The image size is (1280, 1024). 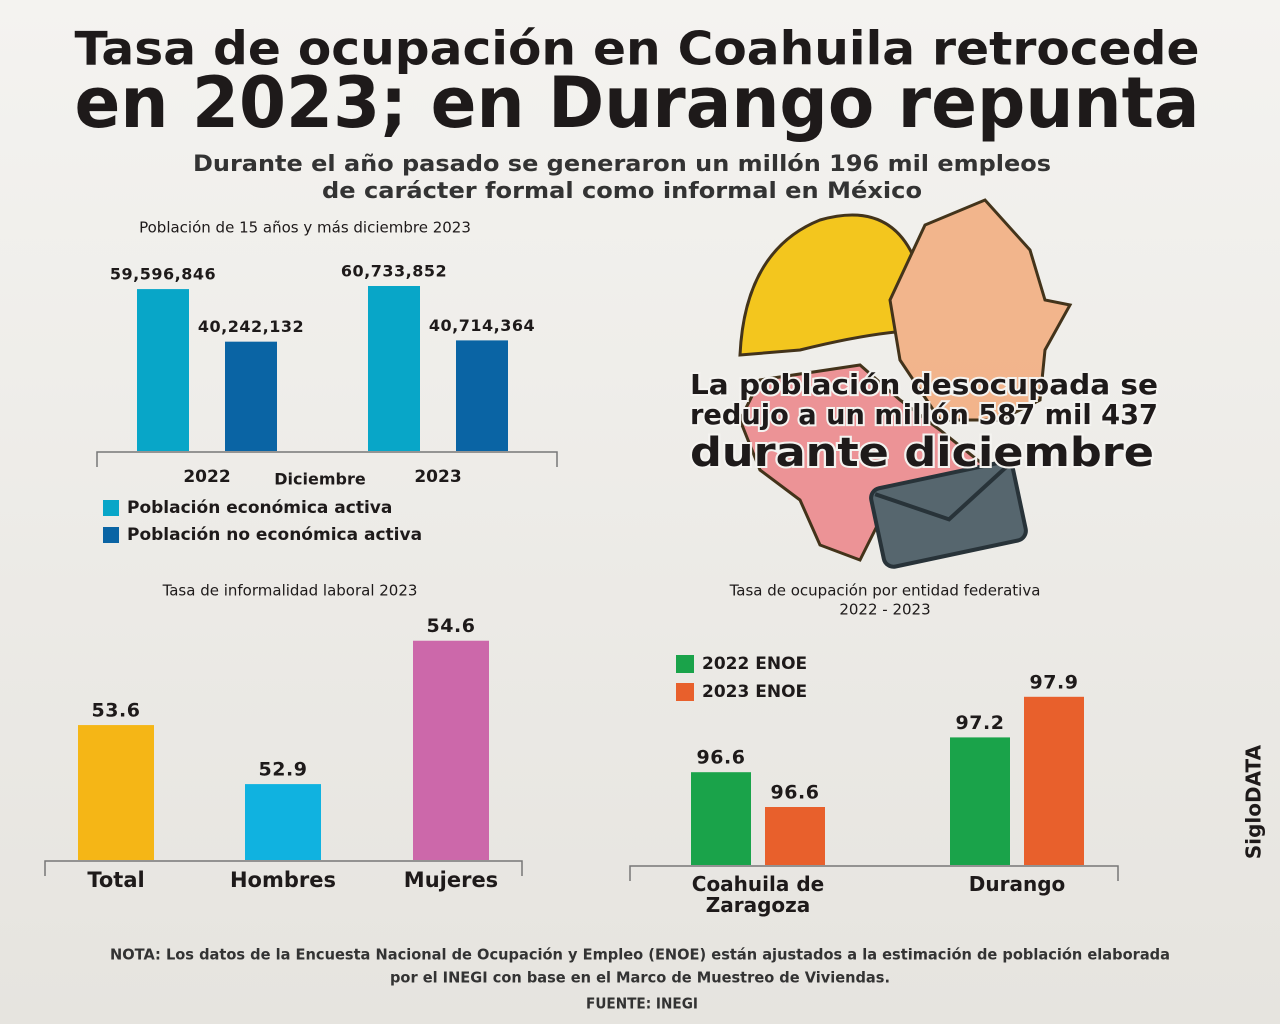 What do you see at coordinates (451, 880) in the screenshot?
I see `x-tick-label: Mujeres` at bounding box center [451, 880].